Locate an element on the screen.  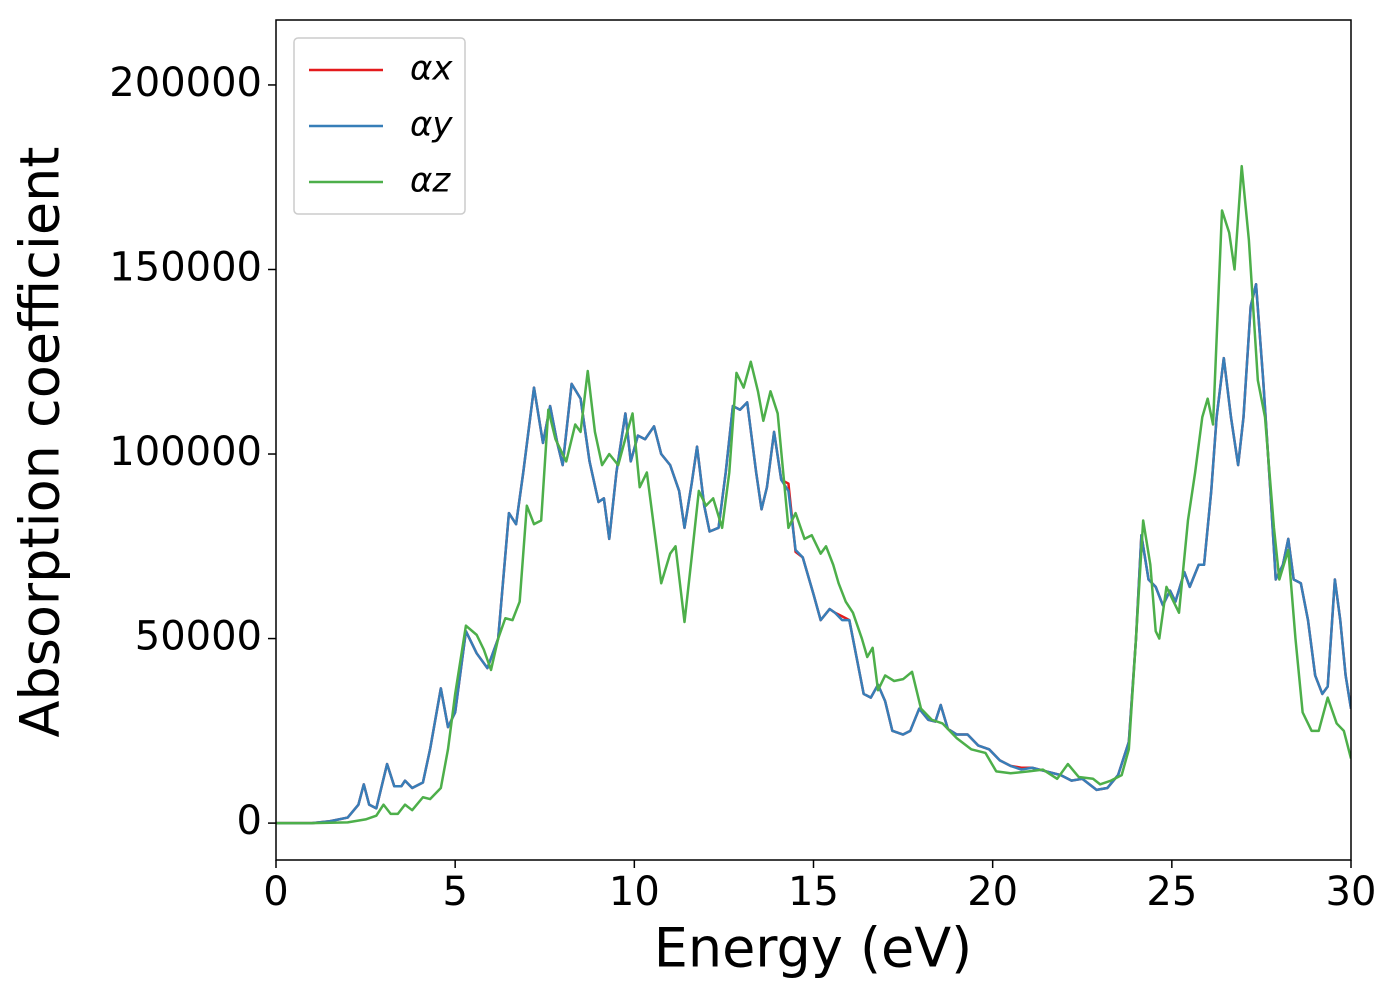
y-tick-label: 100000 is located at coordinates (185, 452).